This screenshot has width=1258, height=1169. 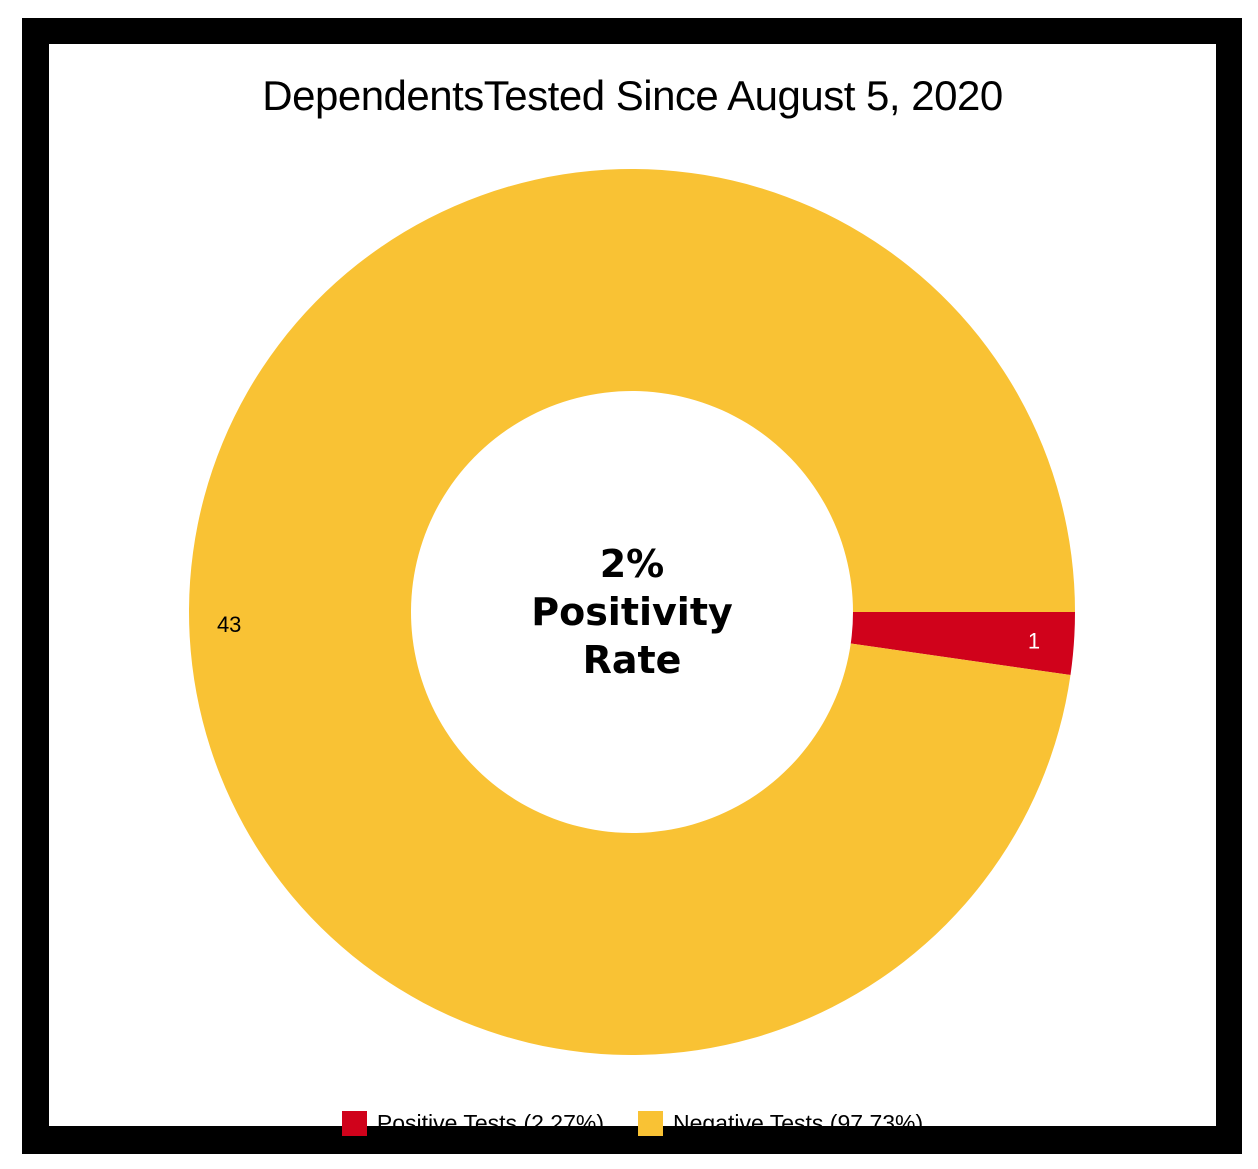 I want to click on center-label-line-1: 2%, so click(x=632, y=564).